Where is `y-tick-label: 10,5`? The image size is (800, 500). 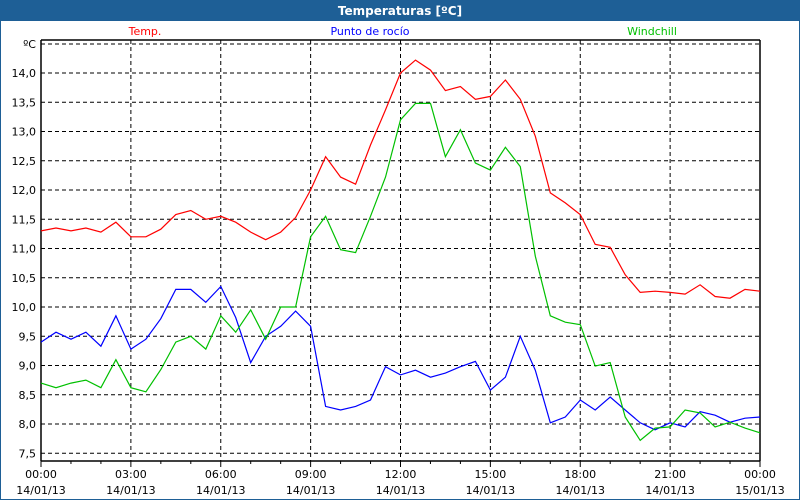 y-tick-label: 10,5 is located at coordinates (24, 278).